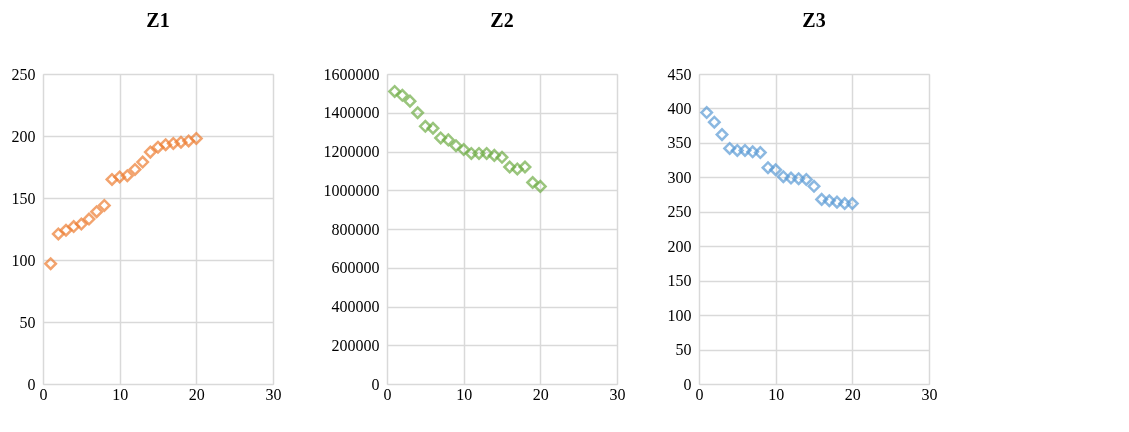 The height and width of the screenshot is (432, 1129). Describe the element at coordinates (158, 20) in the screenshot. I see `chart-title: Z1` at that location.